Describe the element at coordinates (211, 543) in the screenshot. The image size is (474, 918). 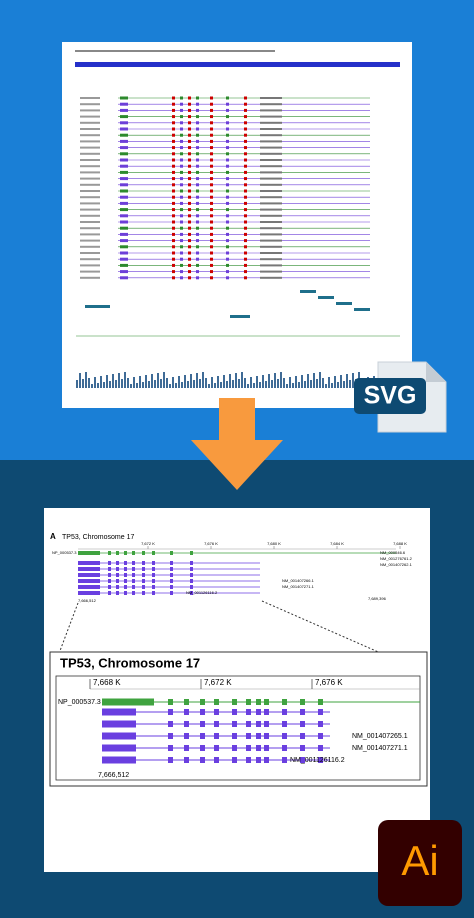
I see `x-tick-label: 7,676 K` at that location.